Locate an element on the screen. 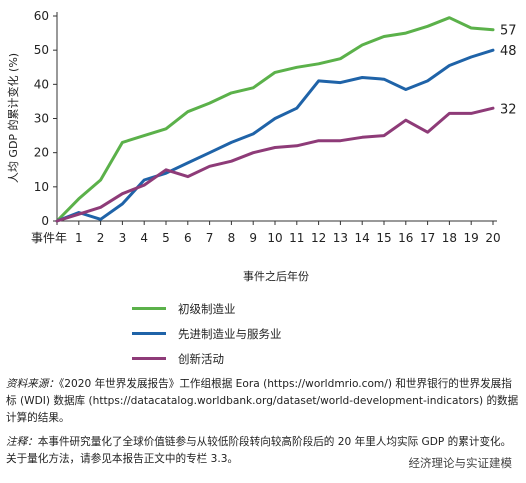 The width and height of the screenshot is (526, 483). legend-label: 初级制造业 is located at coordinates (207, 308).